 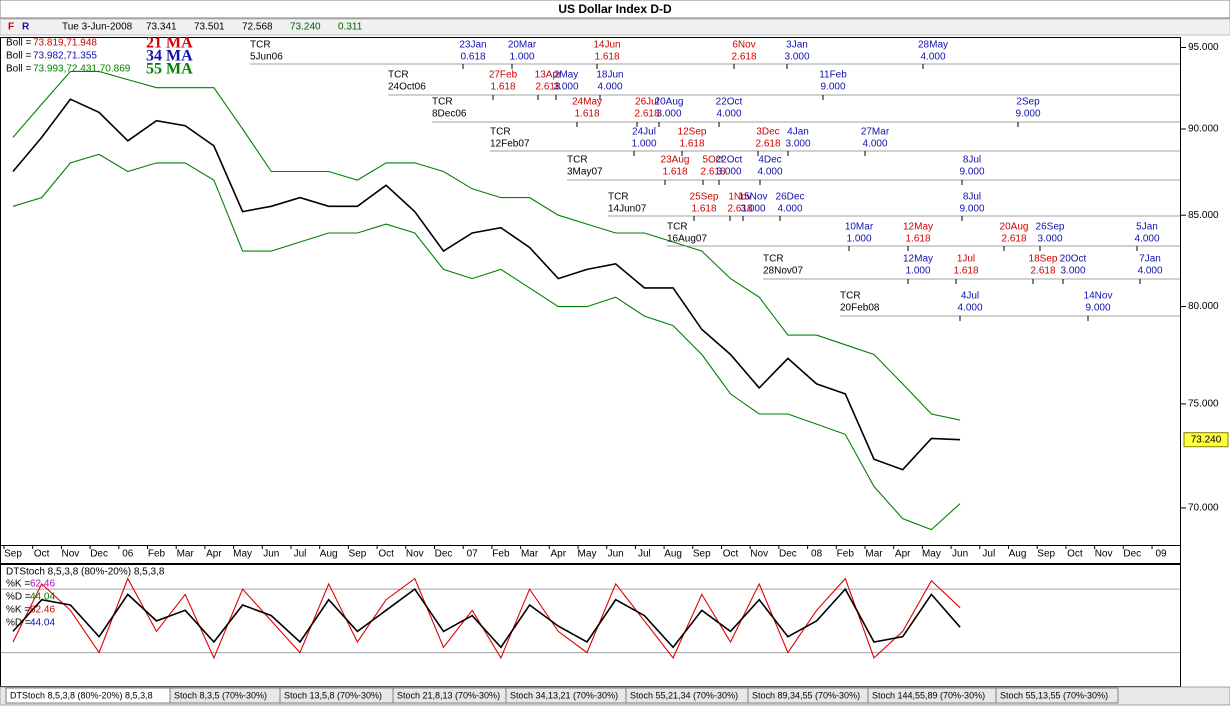 What do you see at coordinates (333, 695) in the screenshot?
I see `tab-label: Stoch 13,5,8 (70%-30%)` at bounding box center [333, 695].